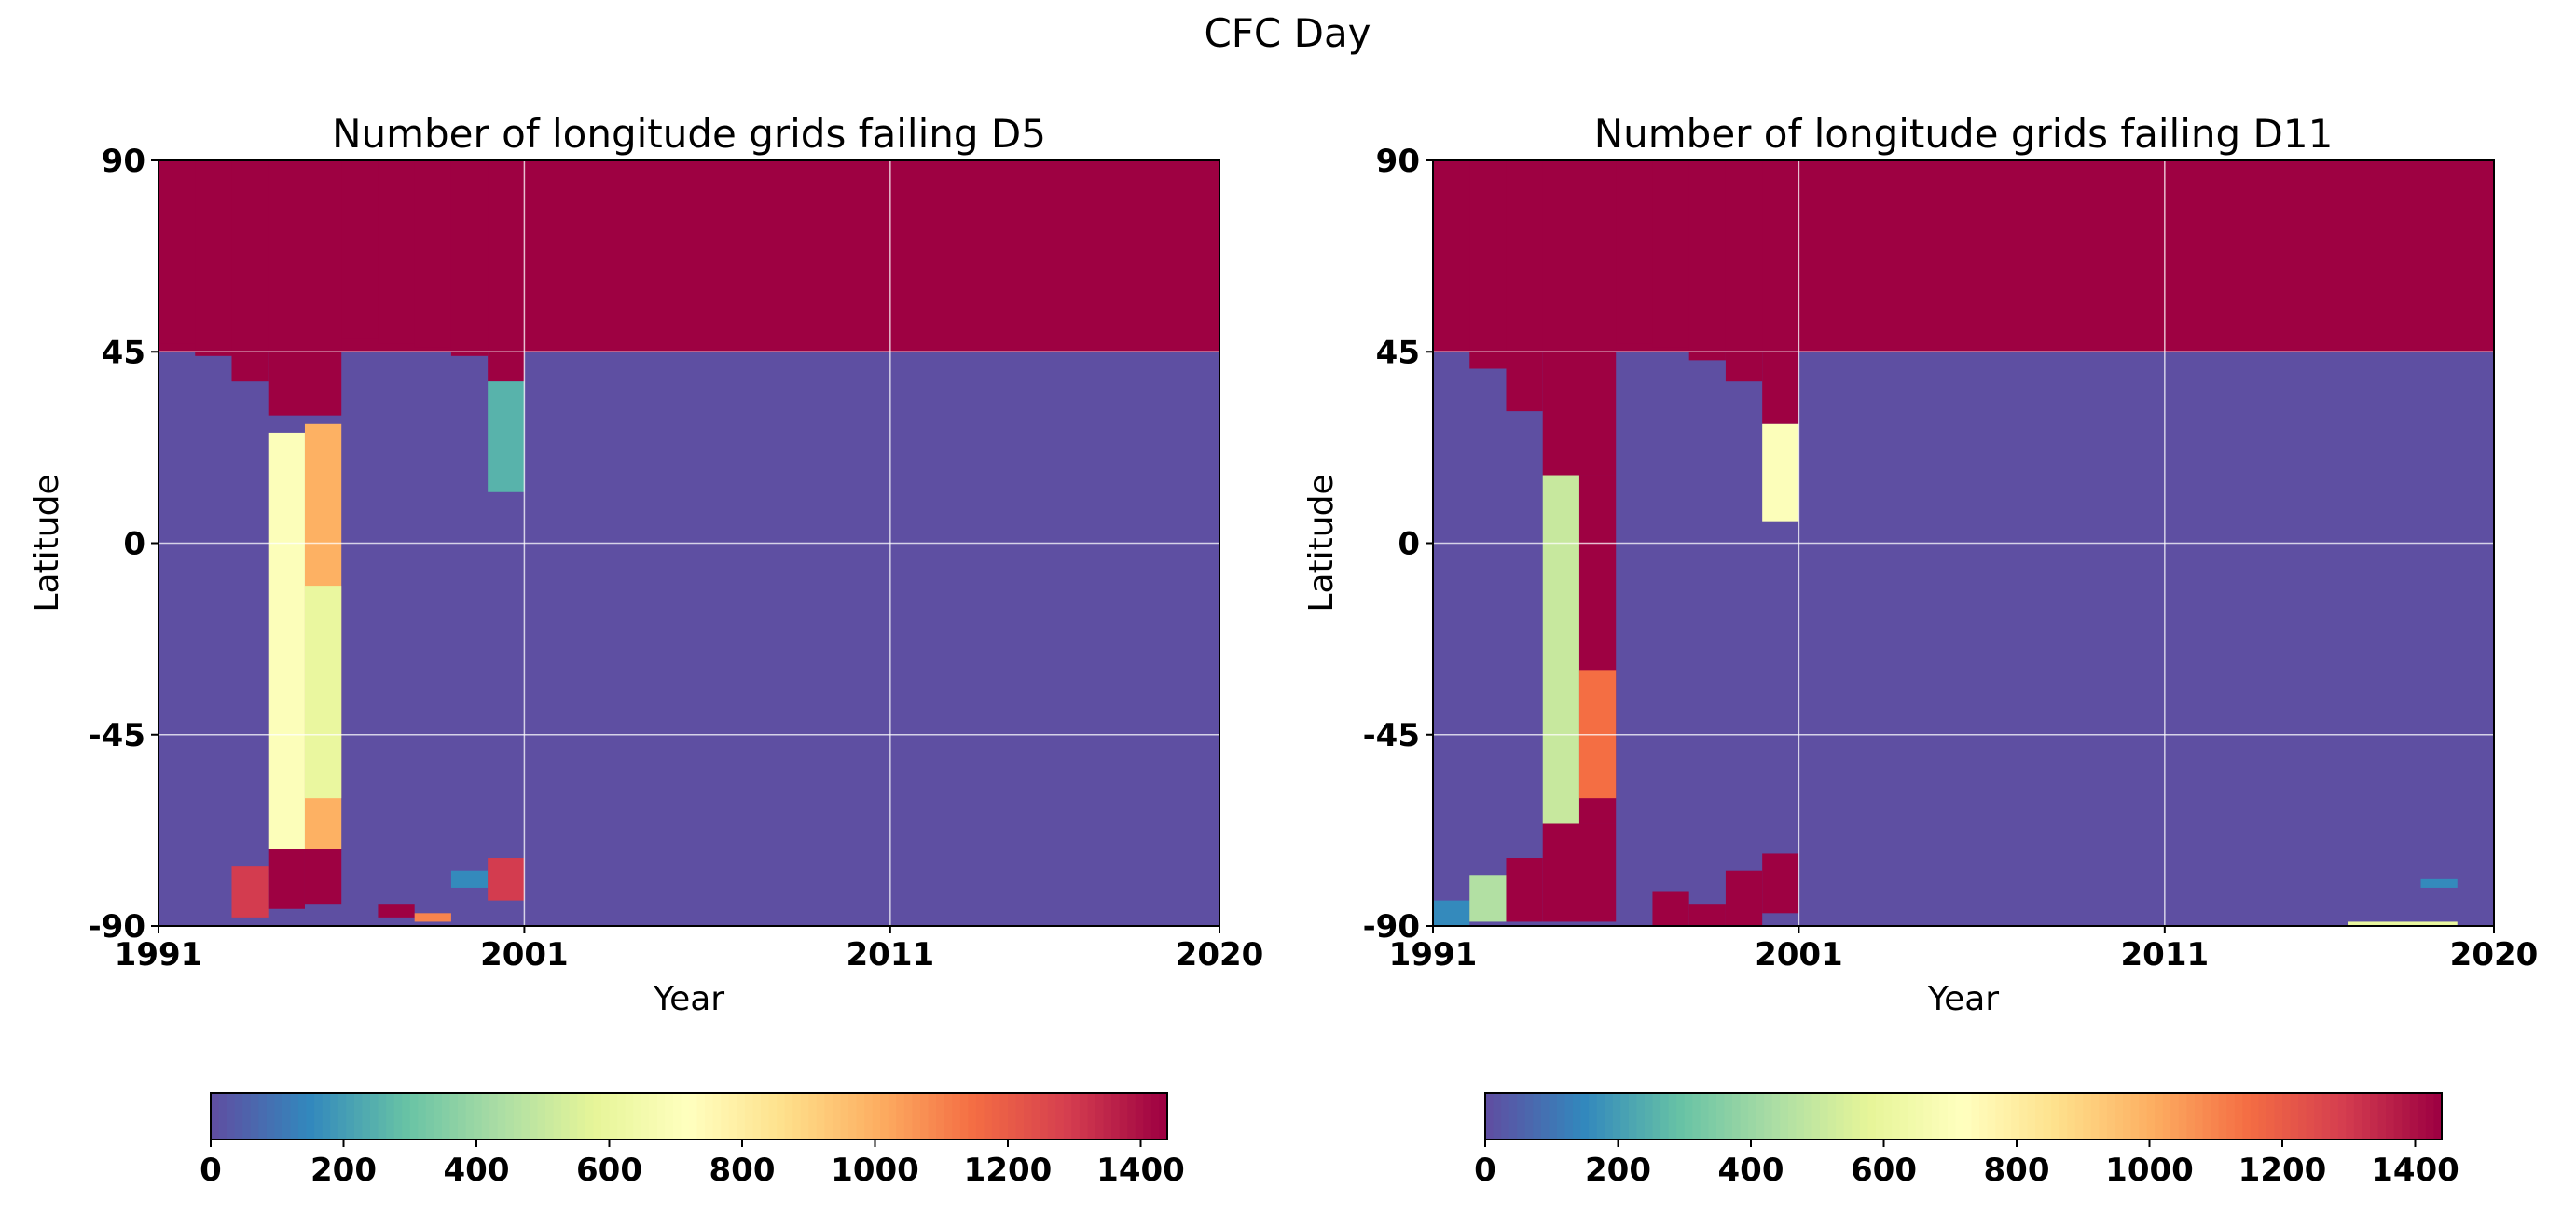 This screenshot has height=1229, width=2576. What do you see at coordinates (211, 1170) in the screenshot?
I see `colorbar-tick-label: 0` at bounding box center [211, 1170].